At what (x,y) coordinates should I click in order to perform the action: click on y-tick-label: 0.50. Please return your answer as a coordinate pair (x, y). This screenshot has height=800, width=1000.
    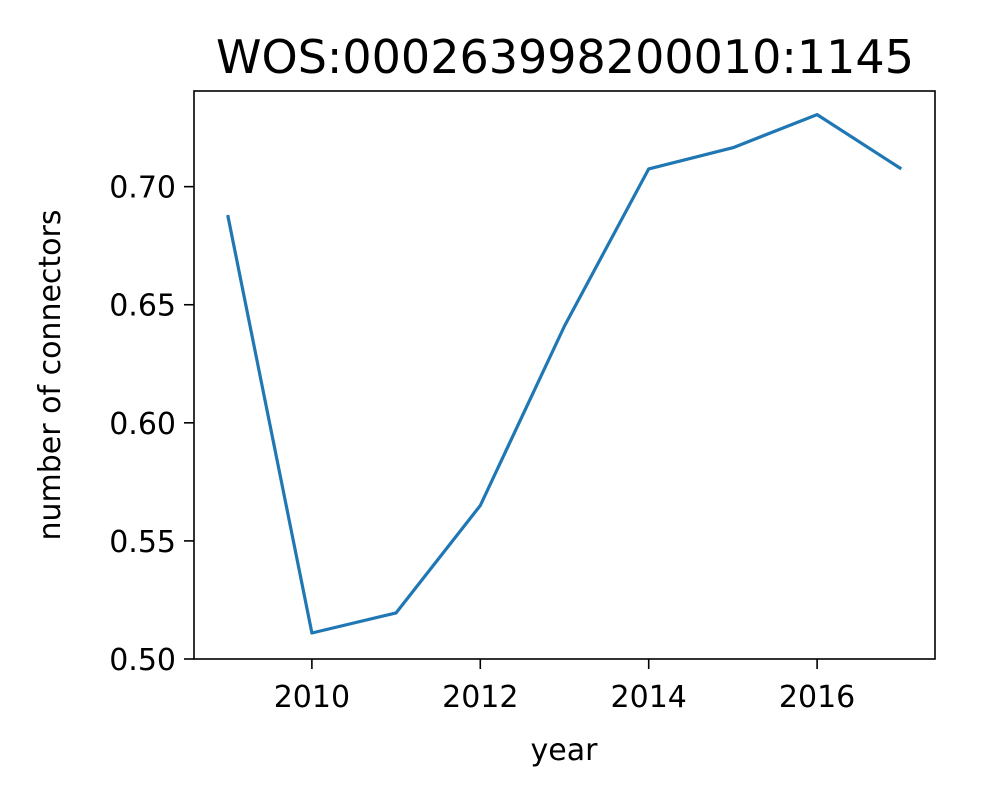
    Looking at the image, I should click on (142, 660).